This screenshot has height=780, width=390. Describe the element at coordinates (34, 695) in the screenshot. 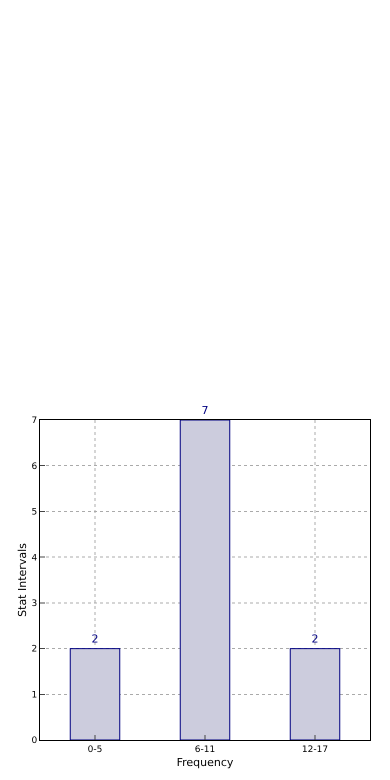

I see `y-tick-label: 1` at that location.